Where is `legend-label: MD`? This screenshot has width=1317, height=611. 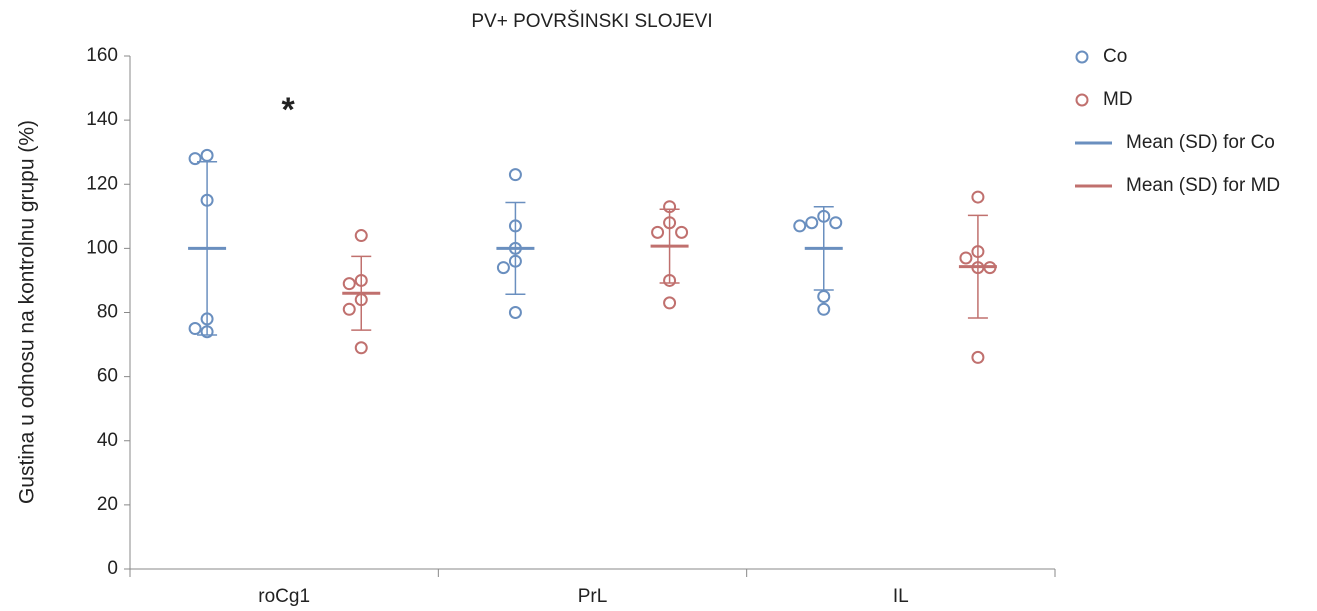 legend-label: MD is located at coordinates (1118, 99).